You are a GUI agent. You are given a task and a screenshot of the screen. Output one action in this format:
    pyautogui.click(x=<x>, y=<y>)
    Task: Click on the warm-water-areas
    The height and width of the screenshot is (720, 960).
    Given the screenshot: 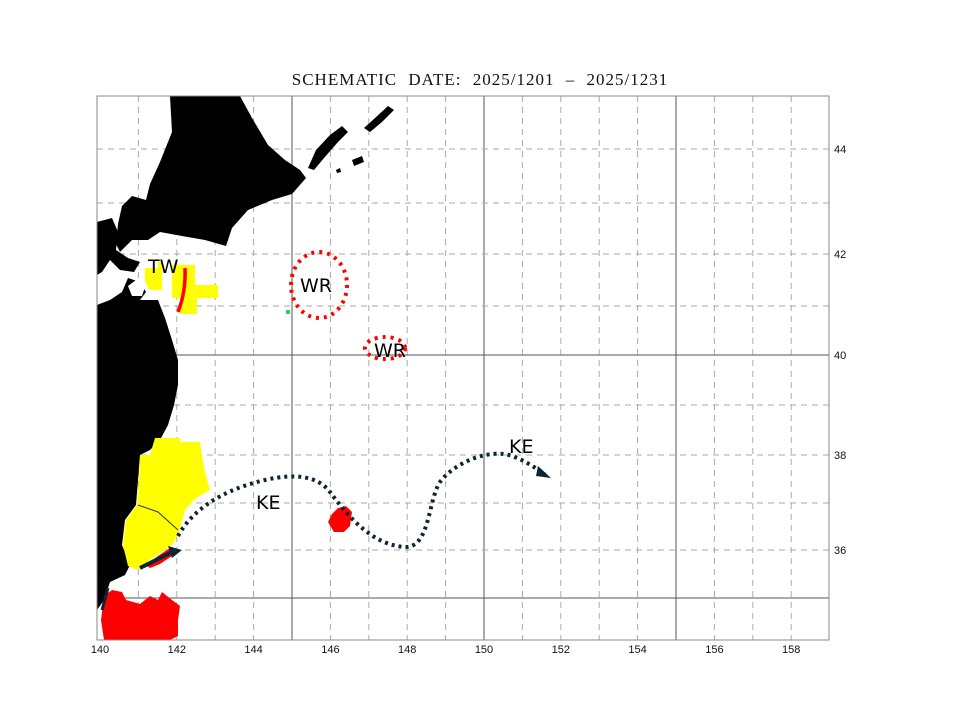 What is the action you would take?
    pyautogui.click(x=226, y=573)
    